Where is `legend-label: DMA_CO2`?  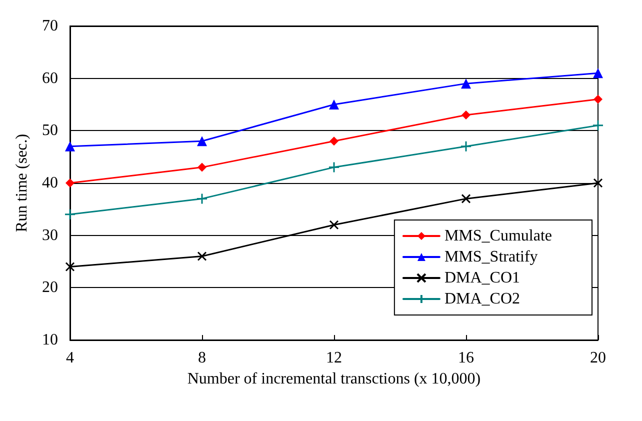
legend-label: DMA_CO2 is located at coordinates (482, 299).